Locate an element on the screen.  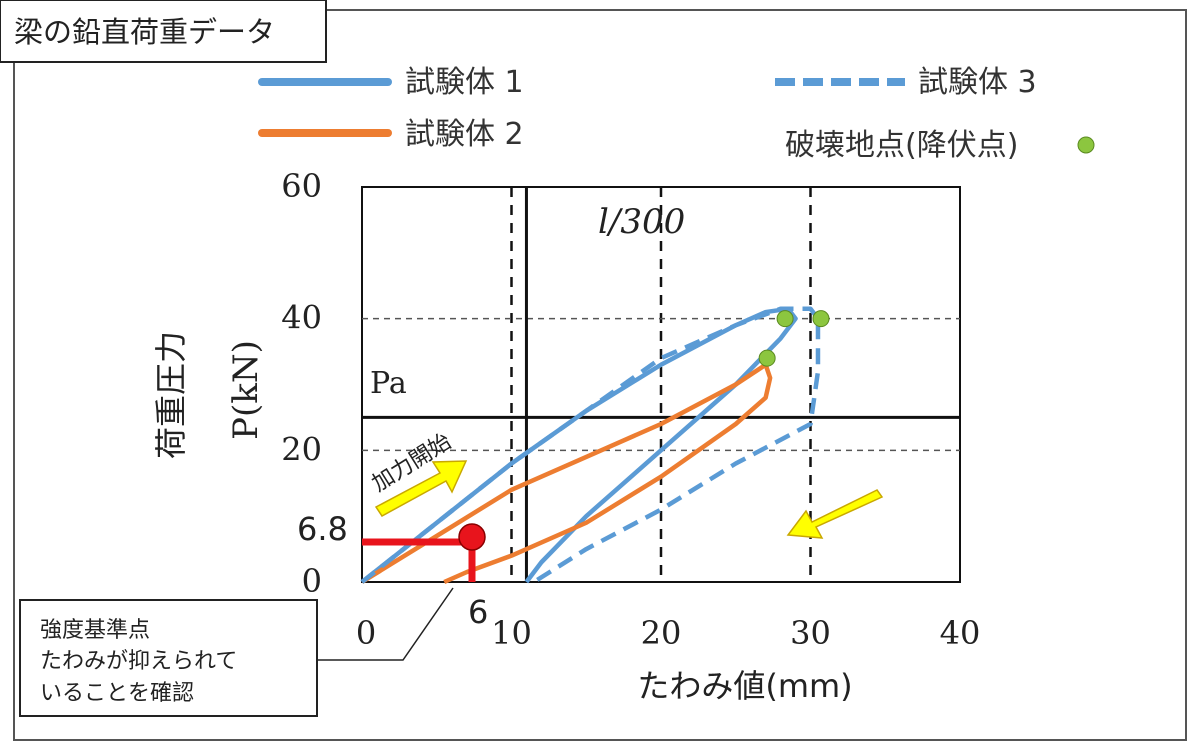
annotation-l300: l/300 is located at coordinates (641, 222).